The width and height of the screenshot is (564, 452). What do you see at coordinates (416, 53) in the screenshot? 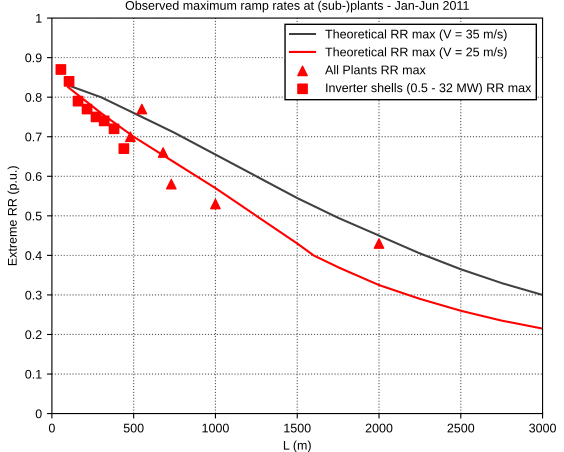
I see `legend-label: Theoretical RR max (V = 25 m/s)` at bounding box center [416, 53].